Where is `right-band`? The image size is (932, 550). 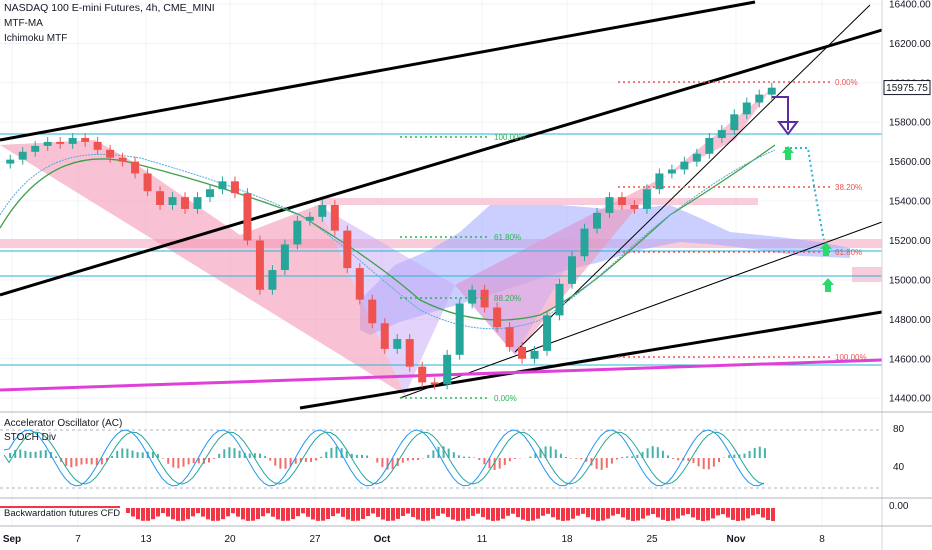 right-band is located at coordinates (867, 274).